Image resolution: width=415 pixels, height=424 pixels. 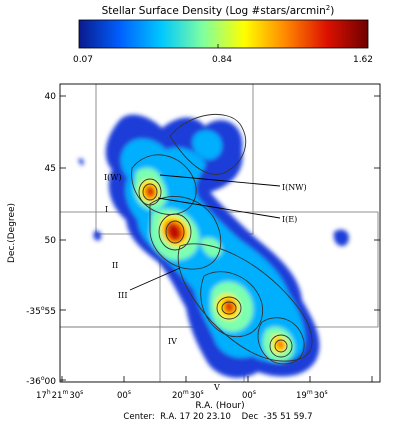 I want to click on leader-ie, so click(x=219, y=208).